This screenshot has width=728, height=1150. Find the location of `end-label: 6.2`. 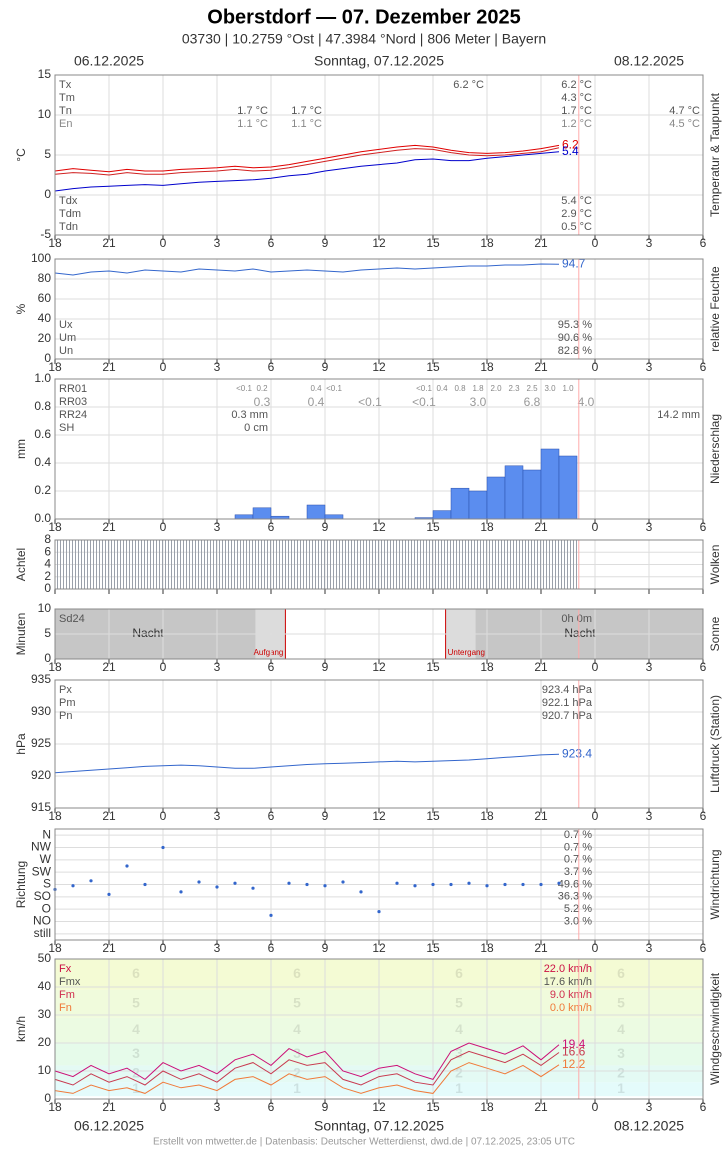

end-label: 6.2 is located at coordinates (570, 145).